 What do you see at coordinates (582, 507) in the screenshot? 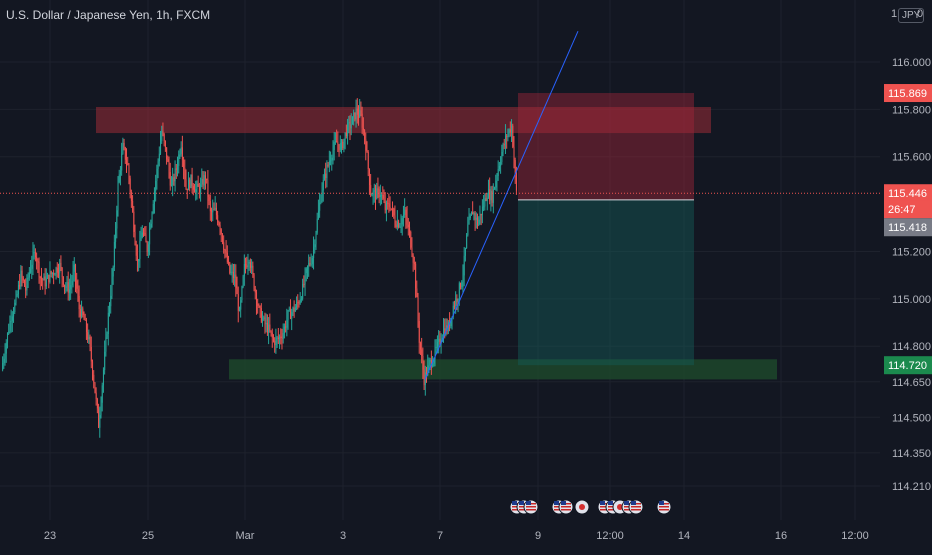
I see `jp-flag-icon` at bounding box center [582, 507].